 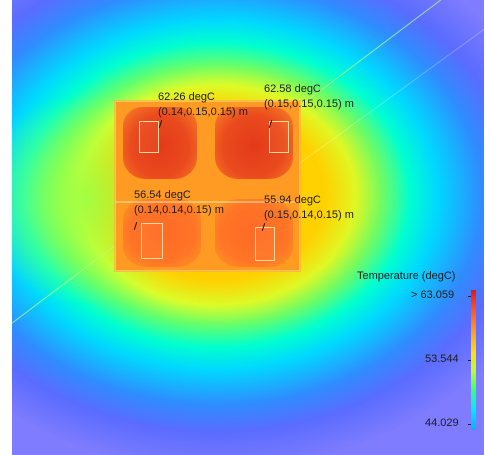 I want to click on chip-bottom-right, so click(x=265, y=244).